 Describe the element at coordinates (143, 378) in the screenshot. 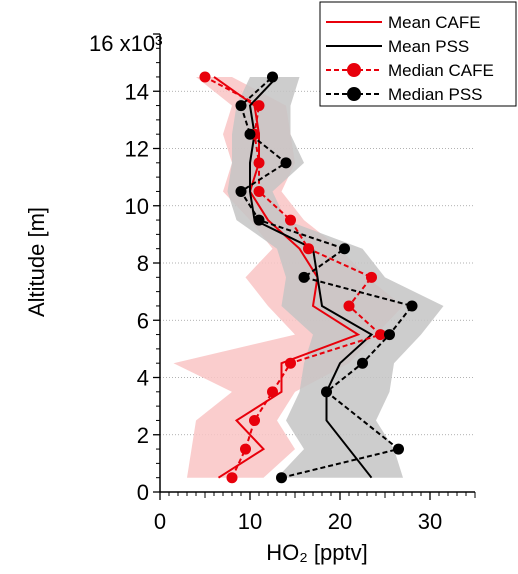

I see `y-tick-label-4: 4` at that location.